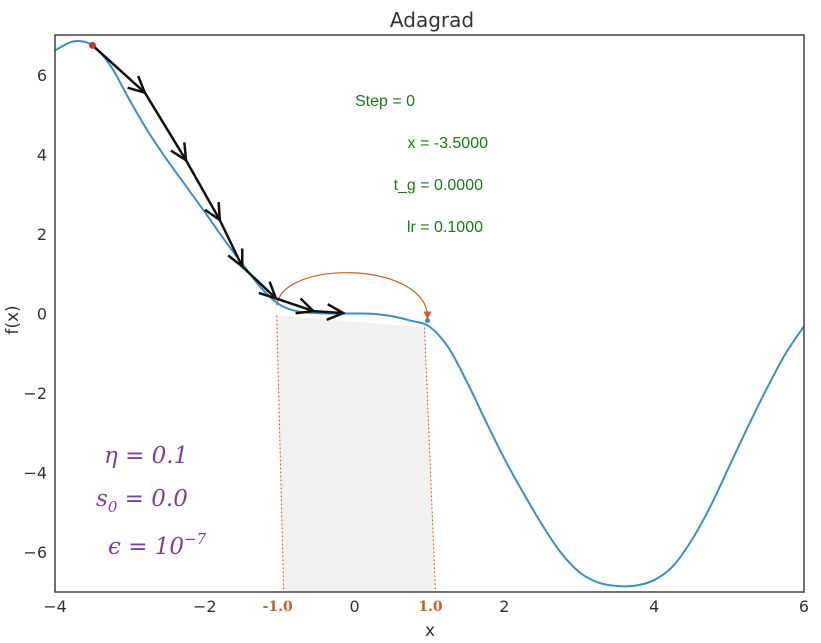 Image resolution: width=821 pixels, height=643 pixels. Describe the element at coordinates (448, 143) in the screenshot. I see `info-line-2: x = -3.5000` at that location.